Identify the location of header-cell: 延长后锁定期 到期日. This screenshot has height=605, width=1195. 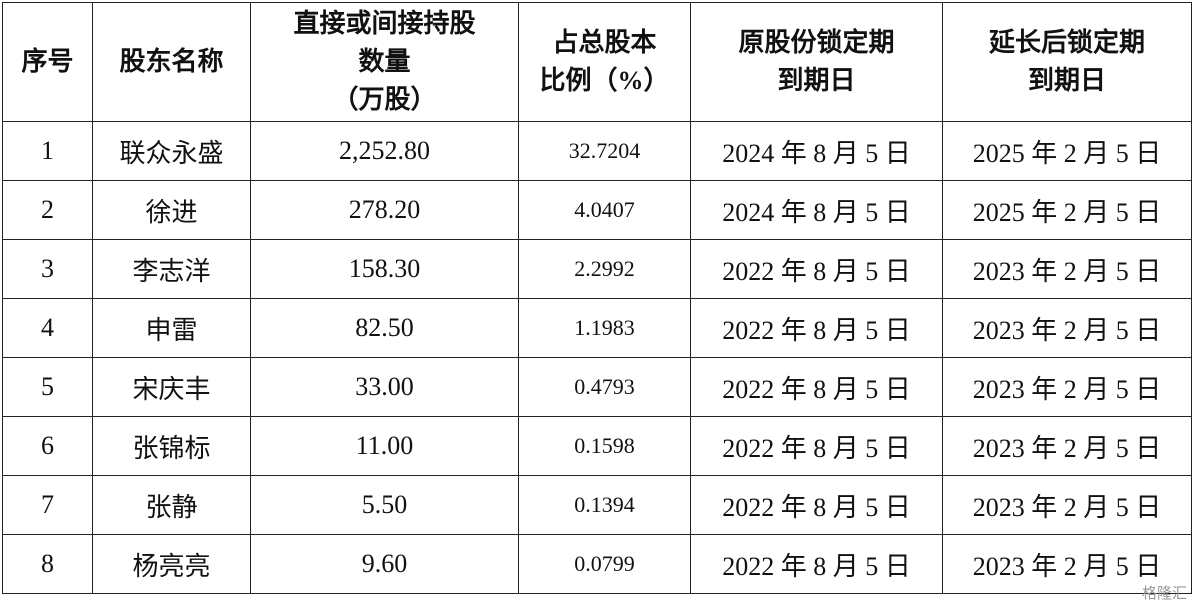
(1067, 62).